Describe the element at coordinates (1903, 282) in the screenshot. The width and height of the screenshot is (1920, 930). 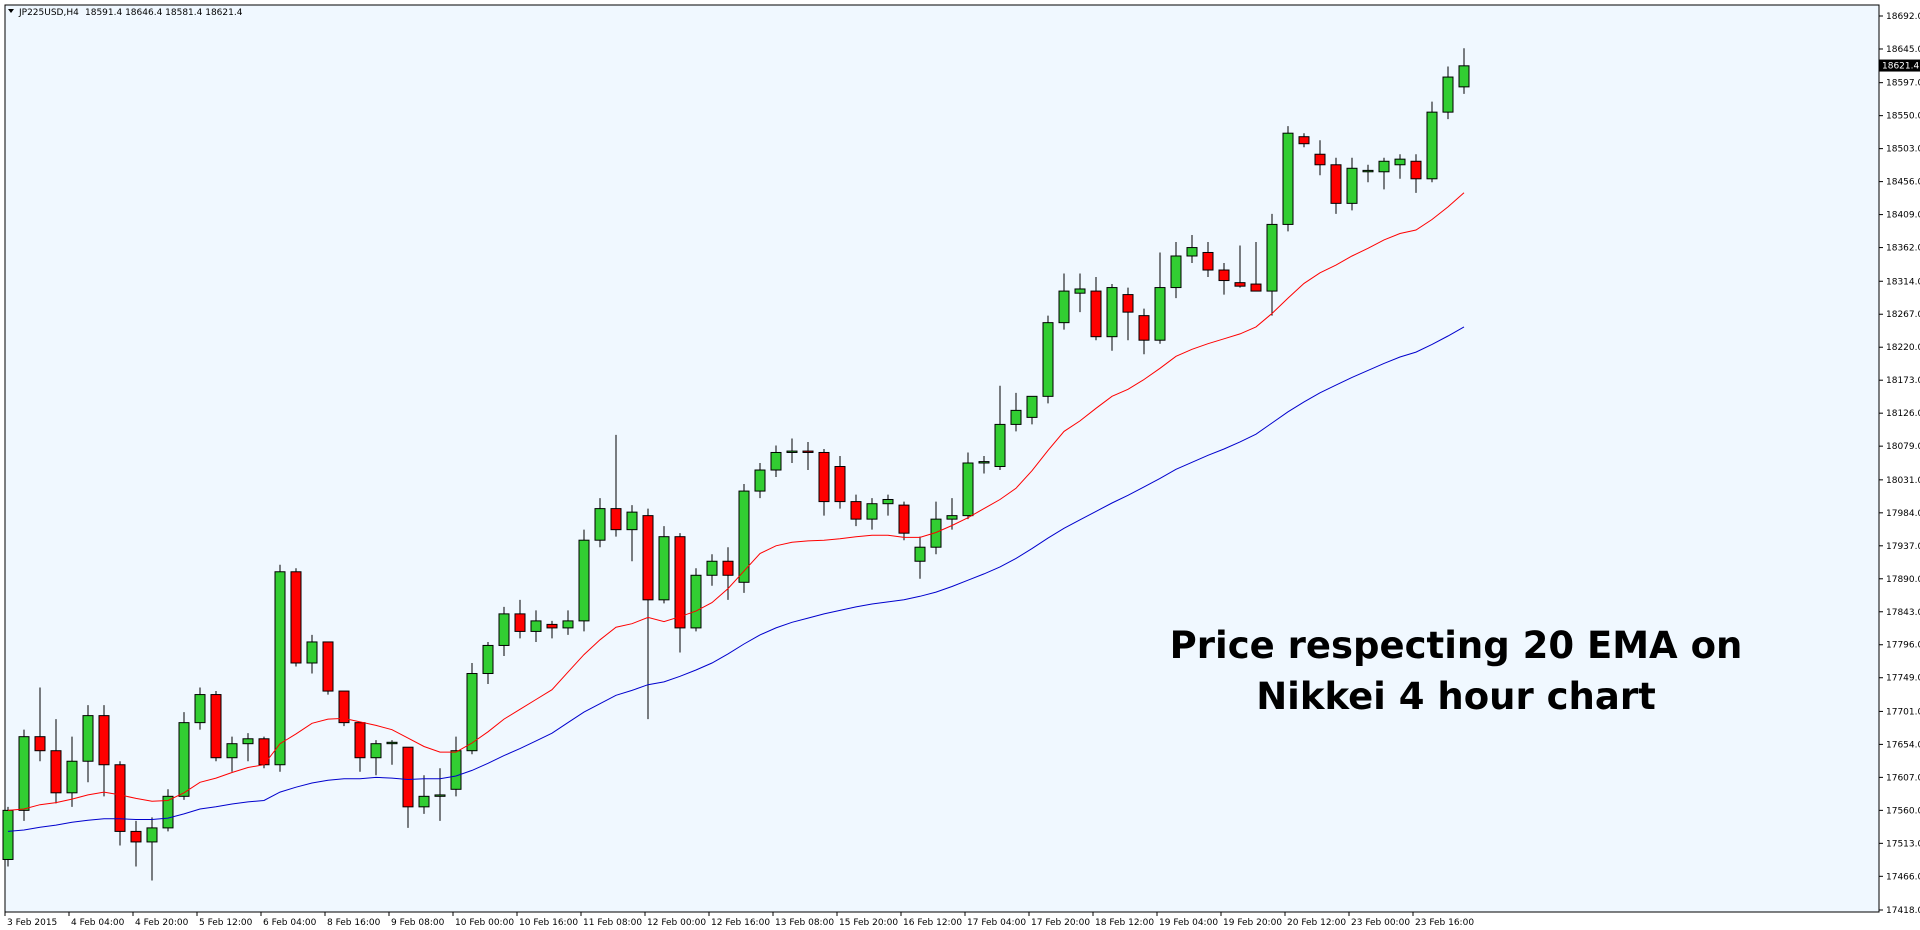
I see `y-tick-label: 18314.0` at that location.